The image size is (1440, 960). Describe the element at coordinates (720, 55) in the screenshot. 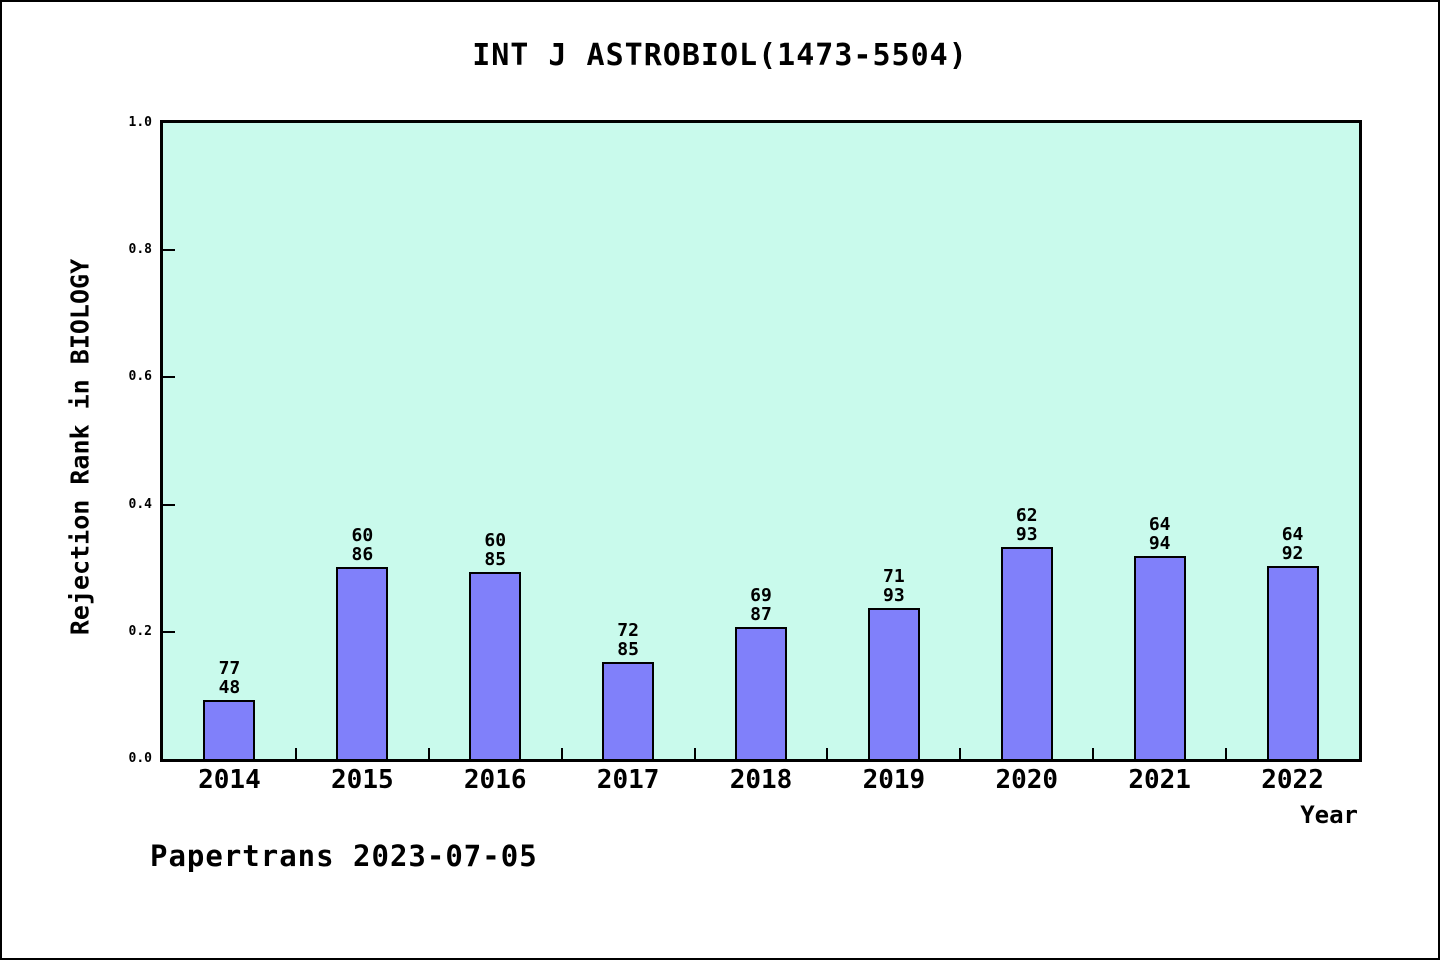

I see `chart-title: INT J ASTROBIOL(1473-5504)` at that location.